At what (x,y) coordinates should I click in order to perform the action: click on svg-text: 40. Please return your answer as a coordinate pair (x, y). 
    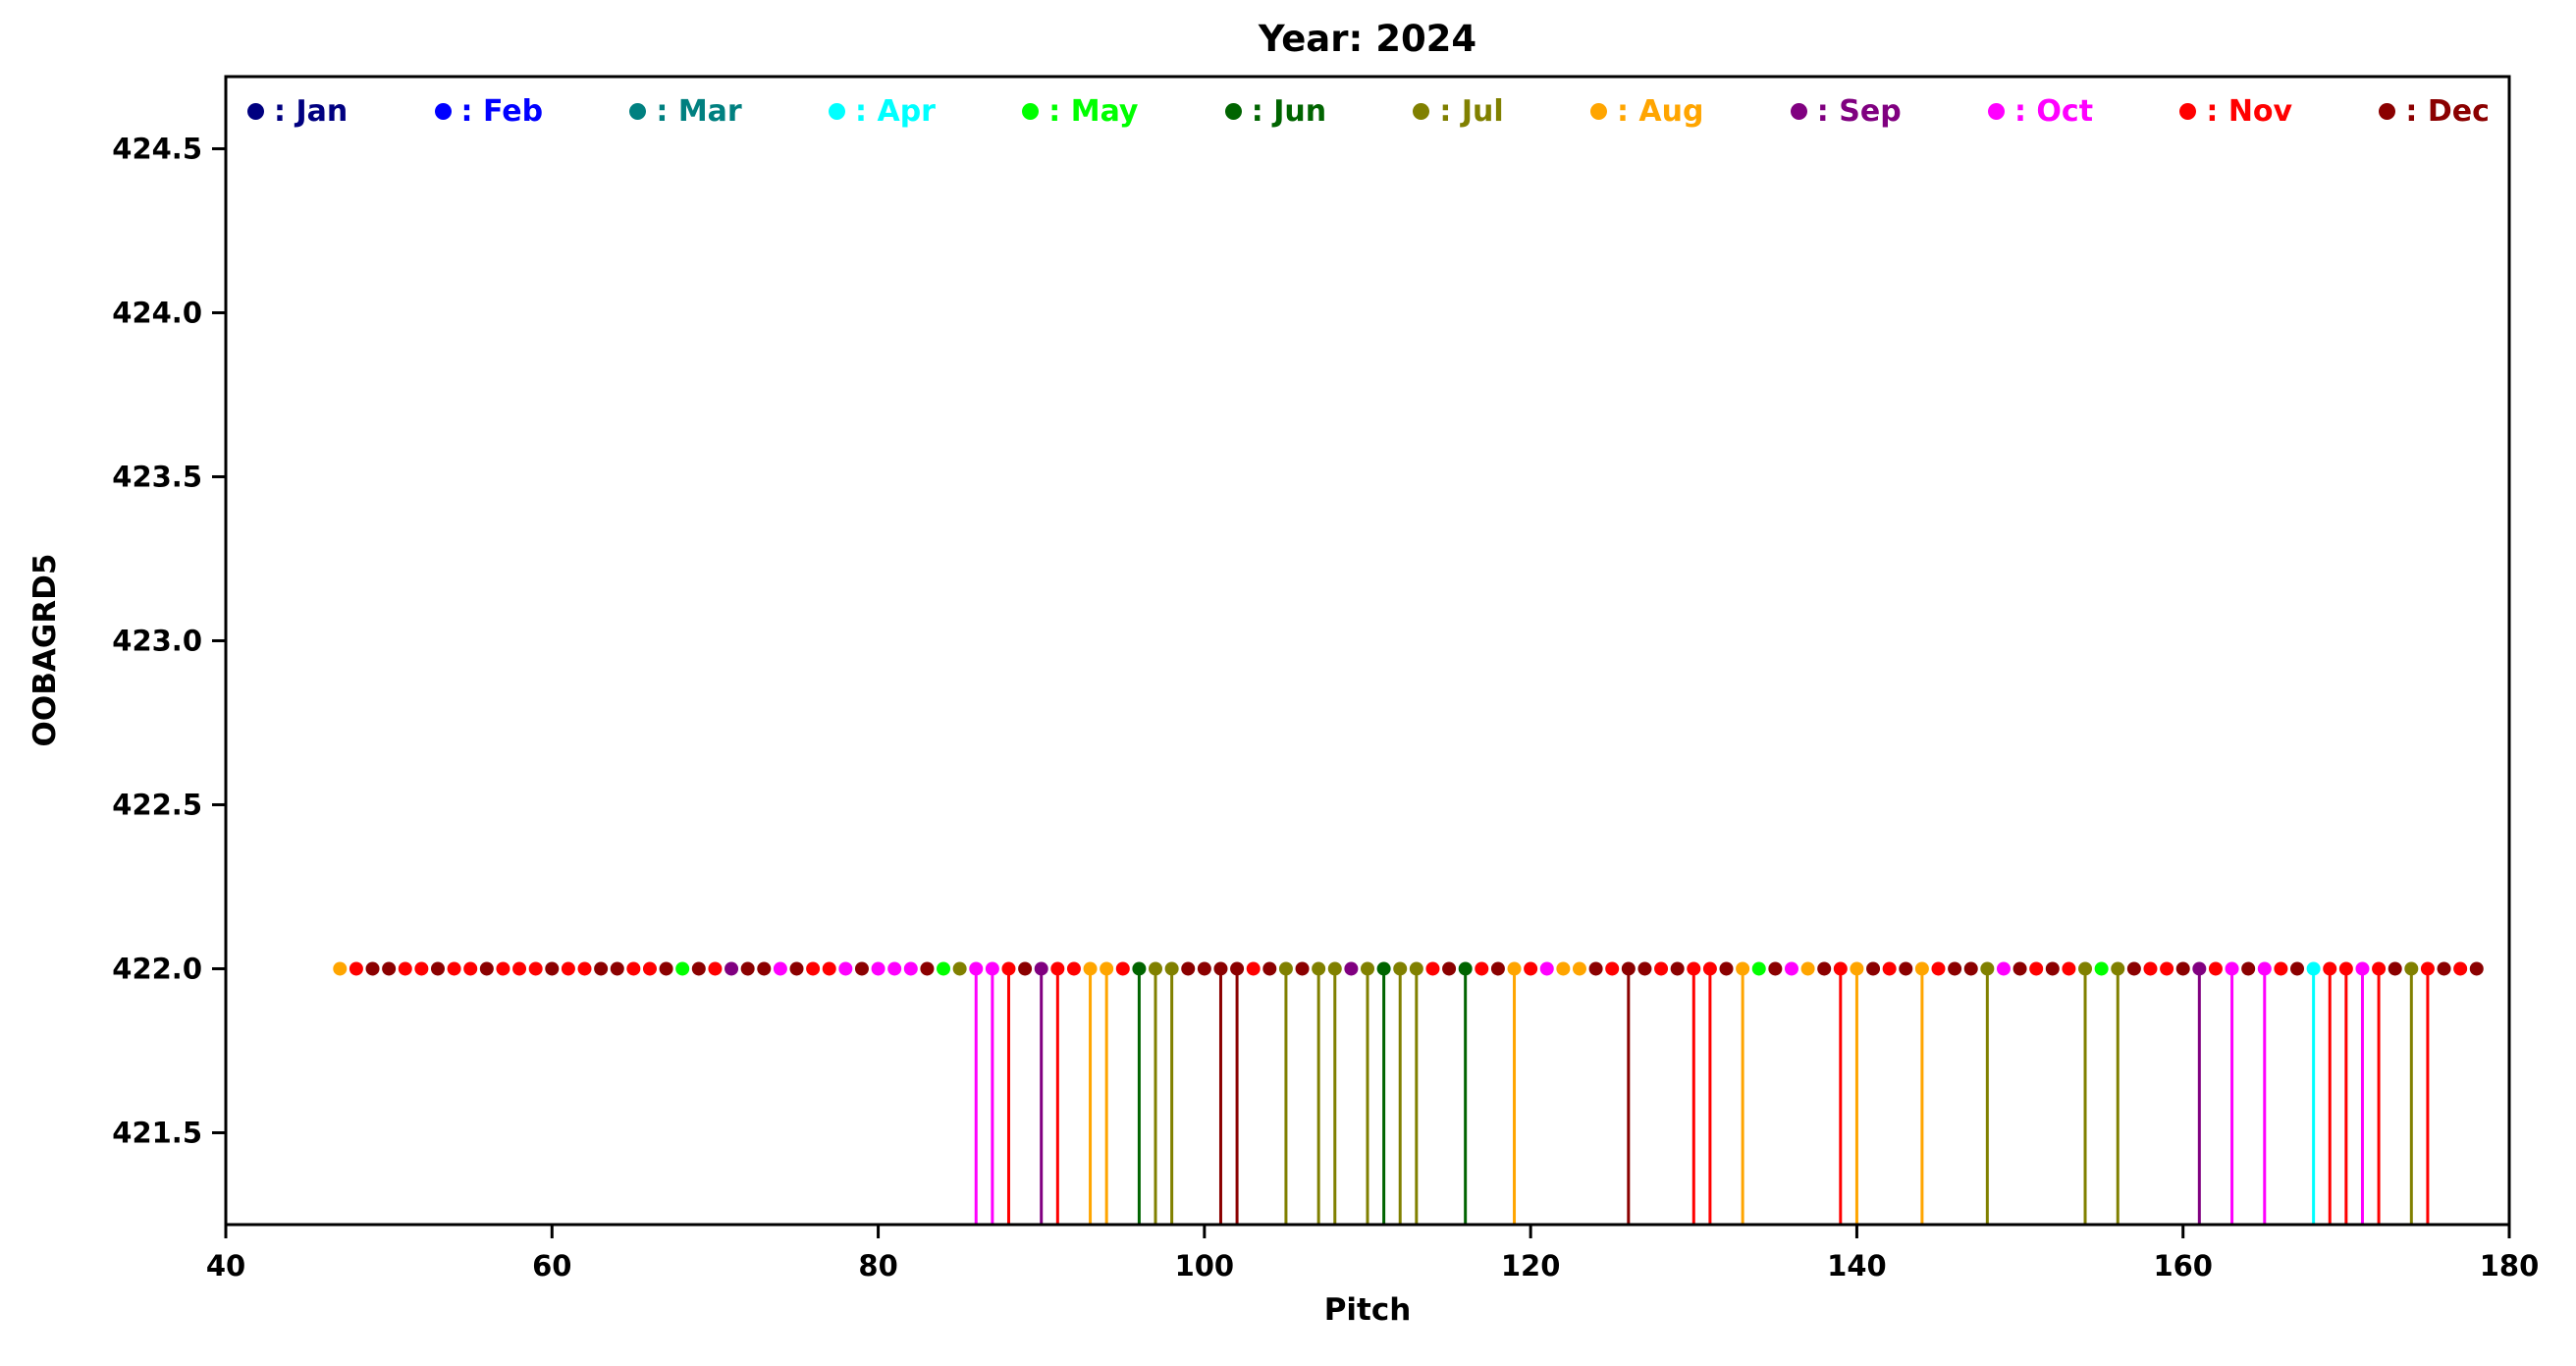
    Looking at the image, I should click on (225, 1266).